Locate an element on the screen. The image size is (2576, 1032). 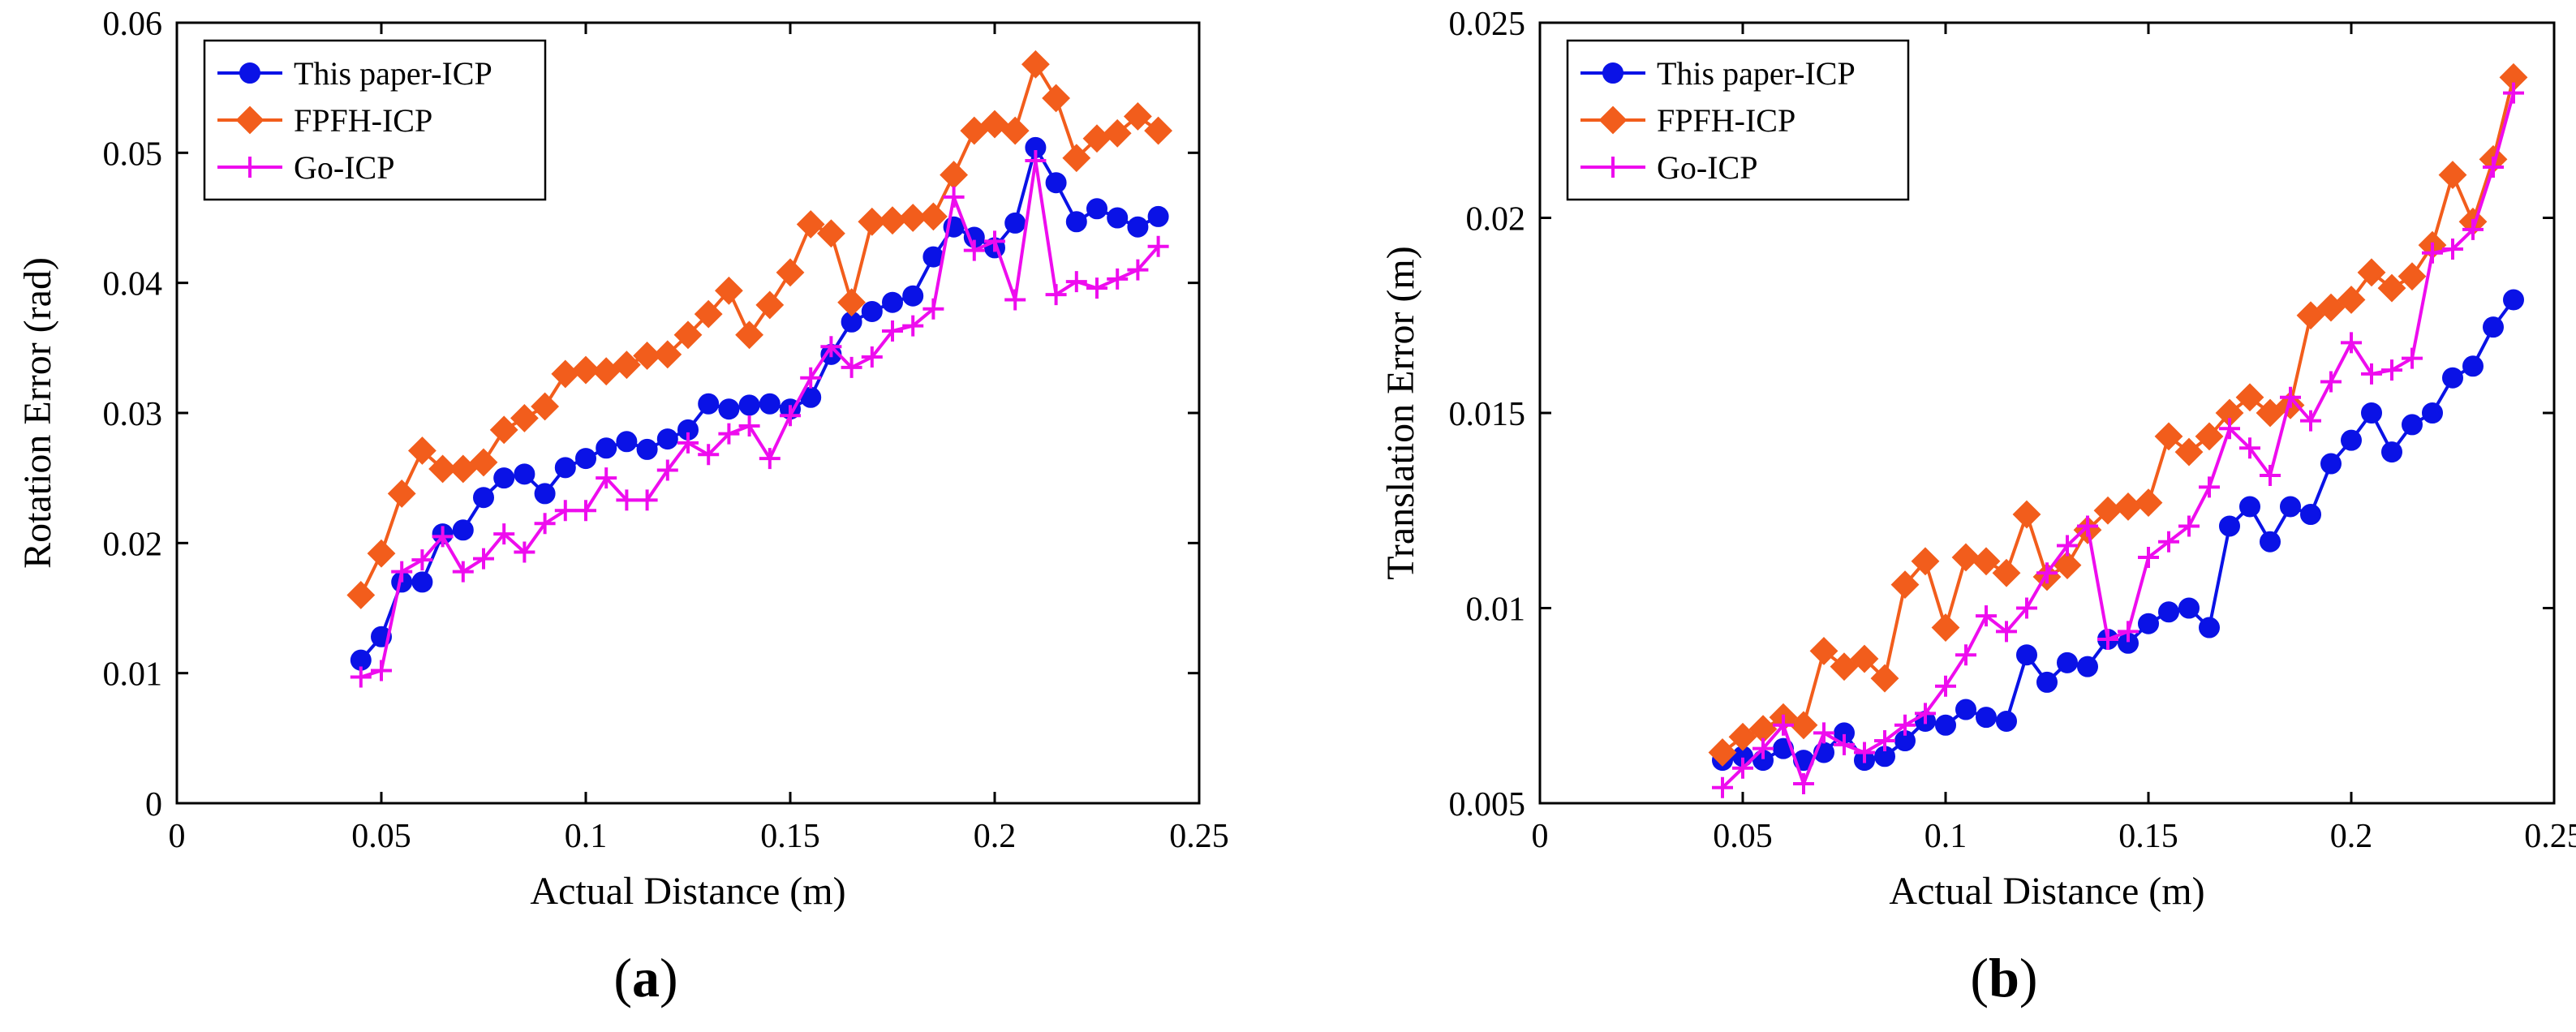
panel-a-caption-close: ) is located at coordinates (669, 977).